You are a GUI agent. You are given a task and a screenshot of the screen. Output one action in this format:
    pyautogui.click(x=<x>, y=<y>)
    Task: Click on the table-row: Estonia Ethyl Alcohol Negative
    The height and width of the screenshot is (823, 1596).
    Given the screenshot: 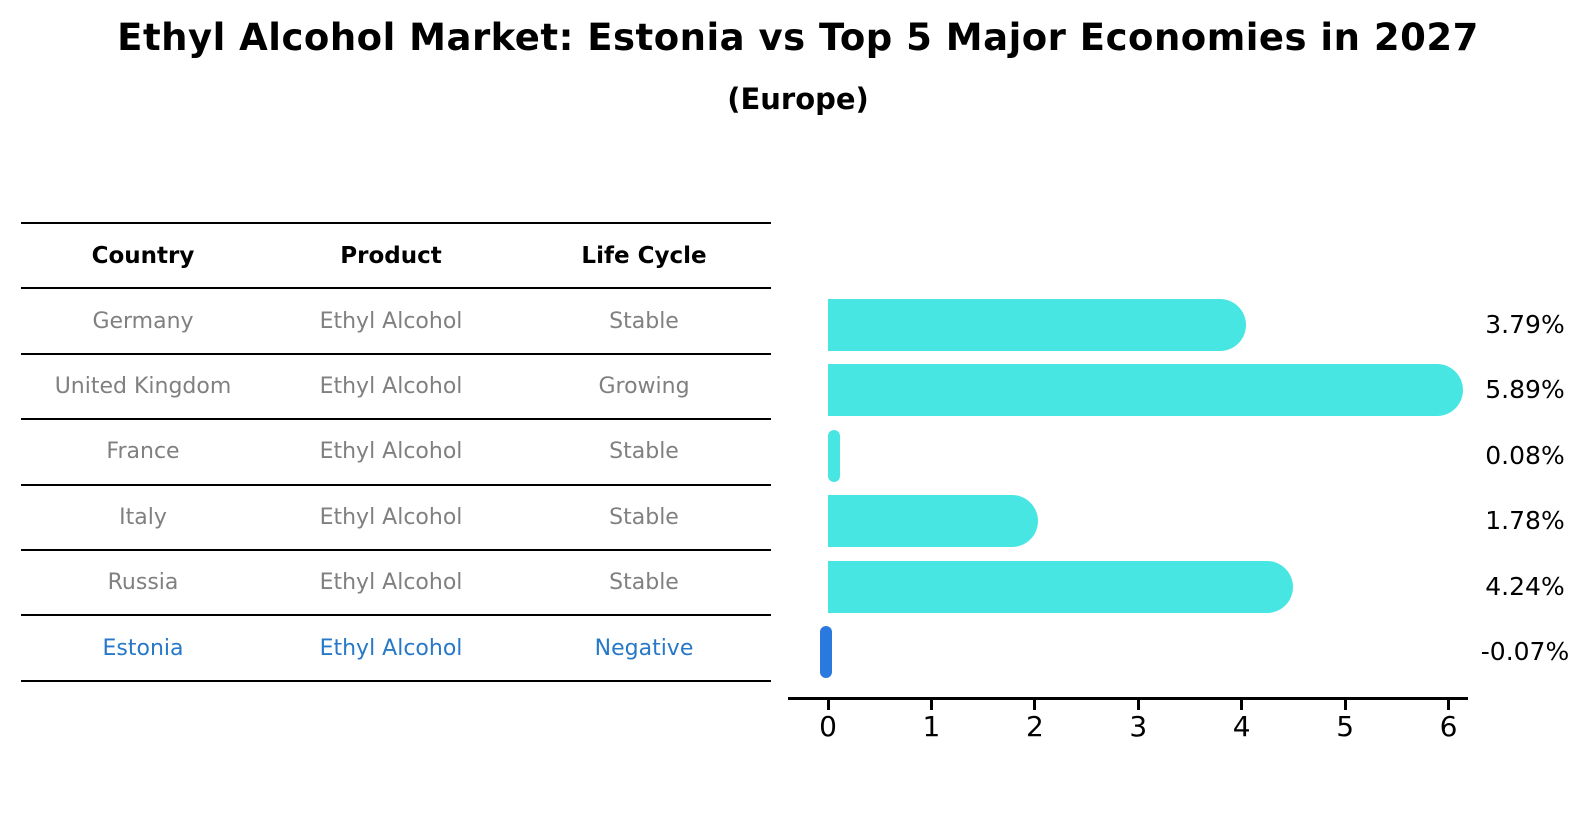 What is the action you would take?
    pyautogui.click(x=396, y=648)
    